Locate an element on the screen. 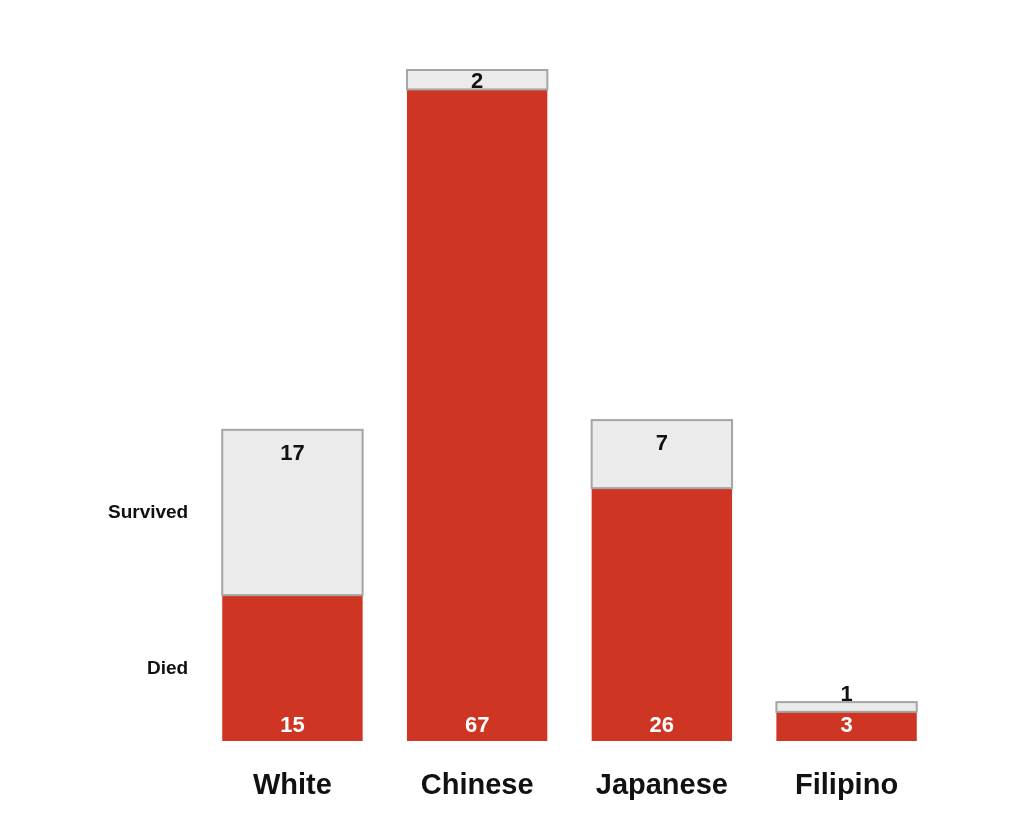 The image size is (1018, 828). data-label: 17 is located at coordinates (292, 452).